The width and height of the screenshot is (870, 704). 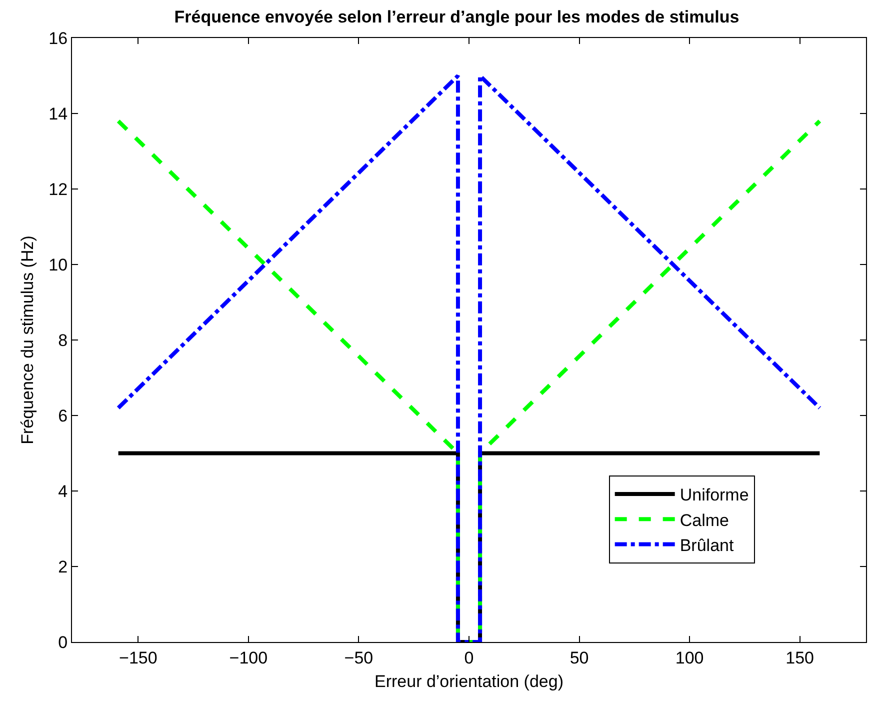 What do you see at coordinates (138, 658) in the screenshot?
I see `x-tick-label: −150` at bounding box center [138, 658].